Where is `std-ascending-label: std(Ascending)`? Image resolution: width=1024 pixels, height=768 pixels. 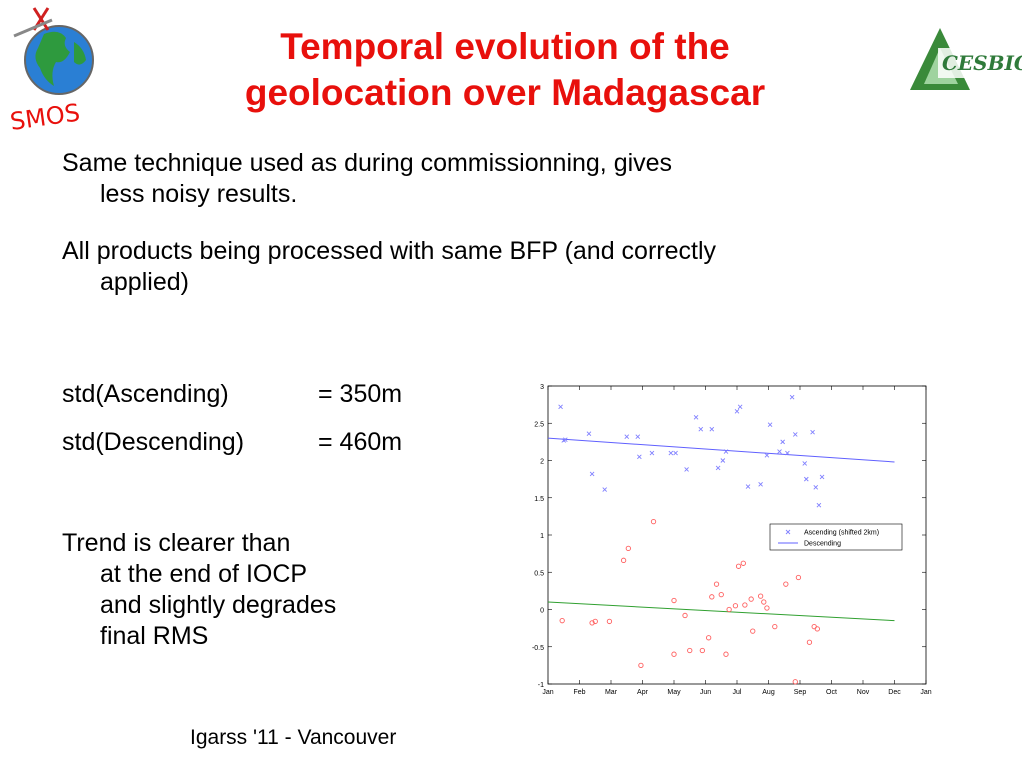 std-ascending-label: std(Ascending) is located at coordinates (145, 394).